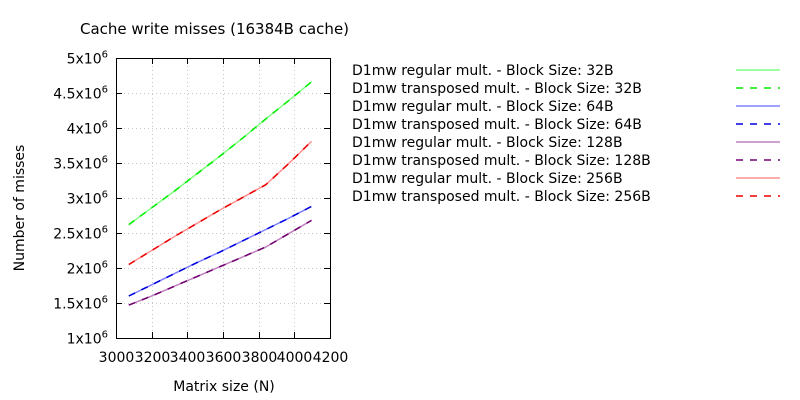  I want to click on legend-label: D1mw regular mult. - Block Size: 32B, so click(483, 71).